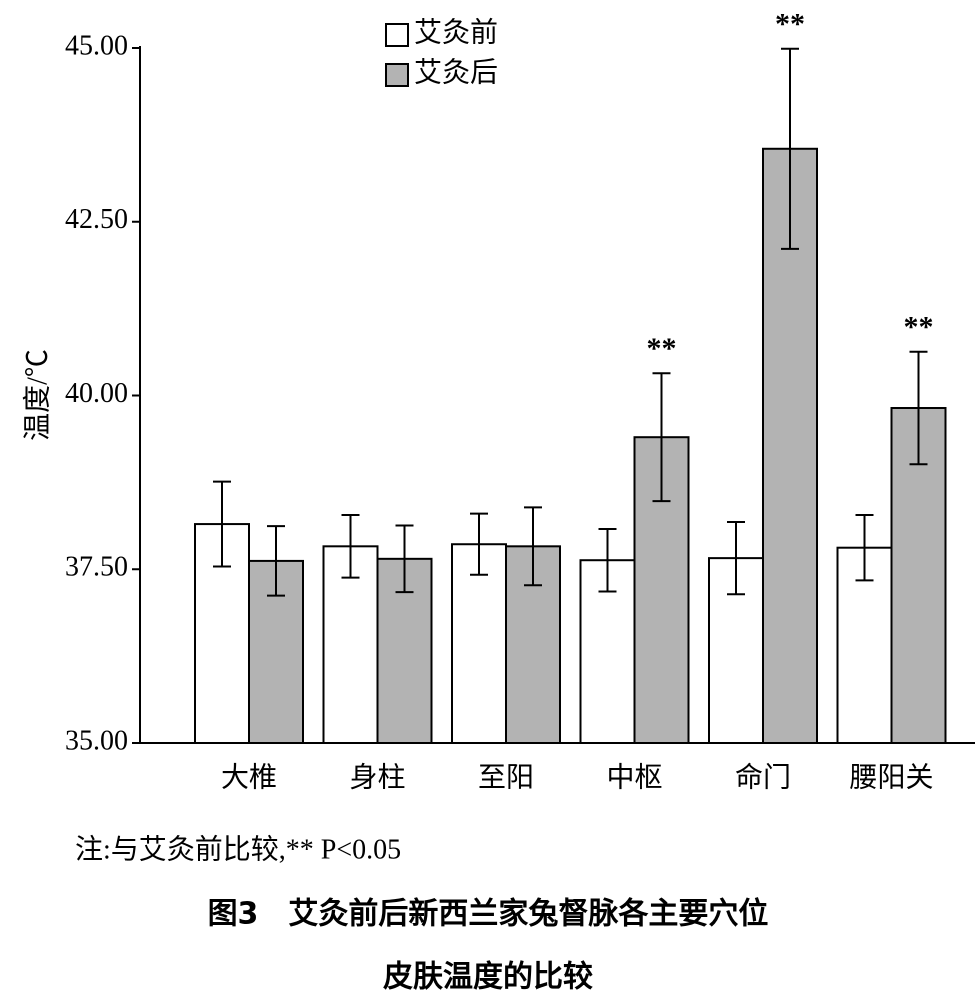  I want to click on y-tick-label: 45.00, so click(96, 45).